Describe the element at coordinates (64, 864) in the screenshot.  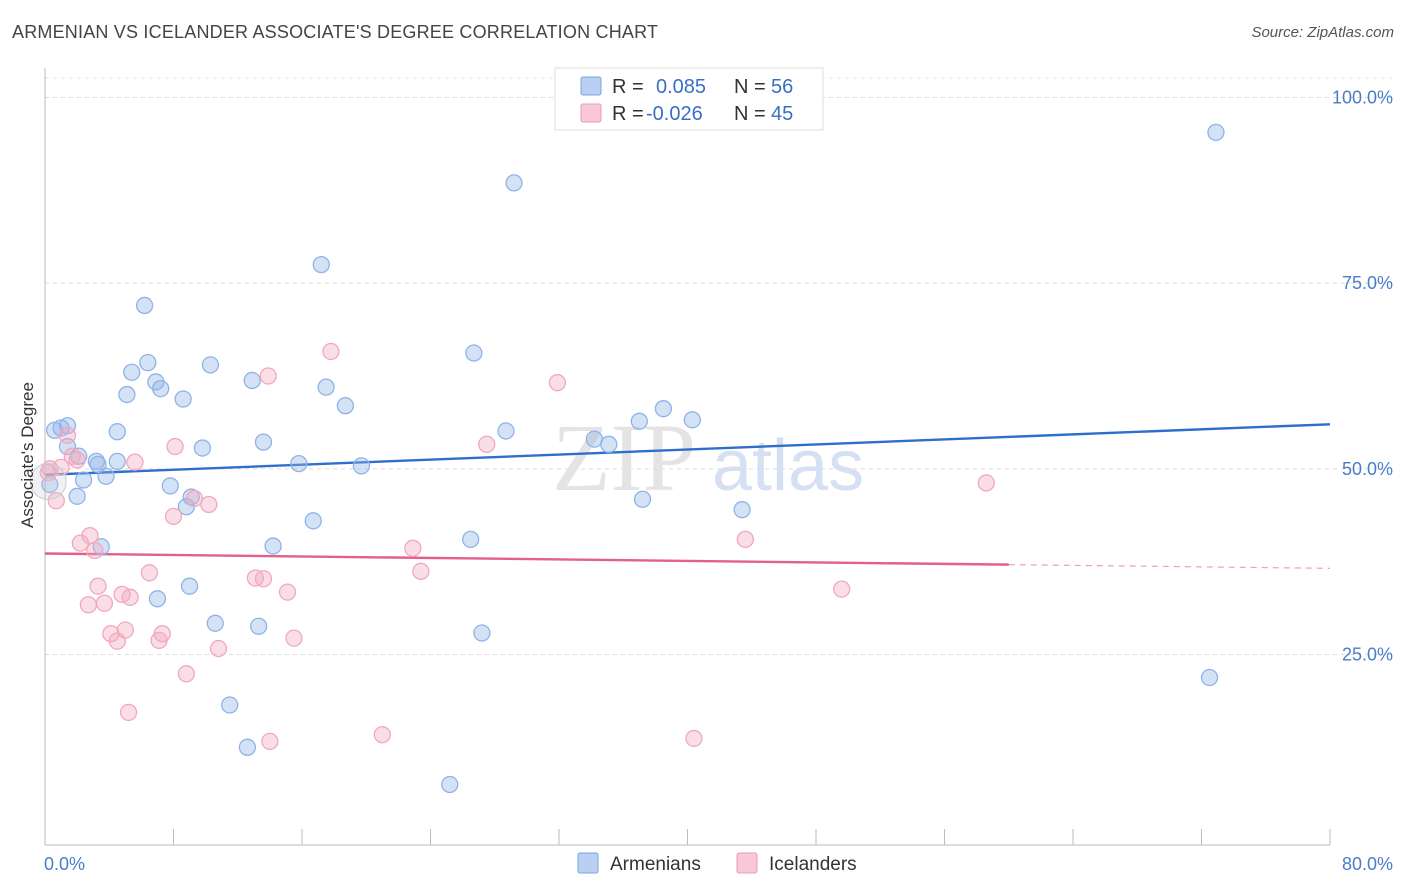
I see `x-tick-label: 0.0%` at that location.